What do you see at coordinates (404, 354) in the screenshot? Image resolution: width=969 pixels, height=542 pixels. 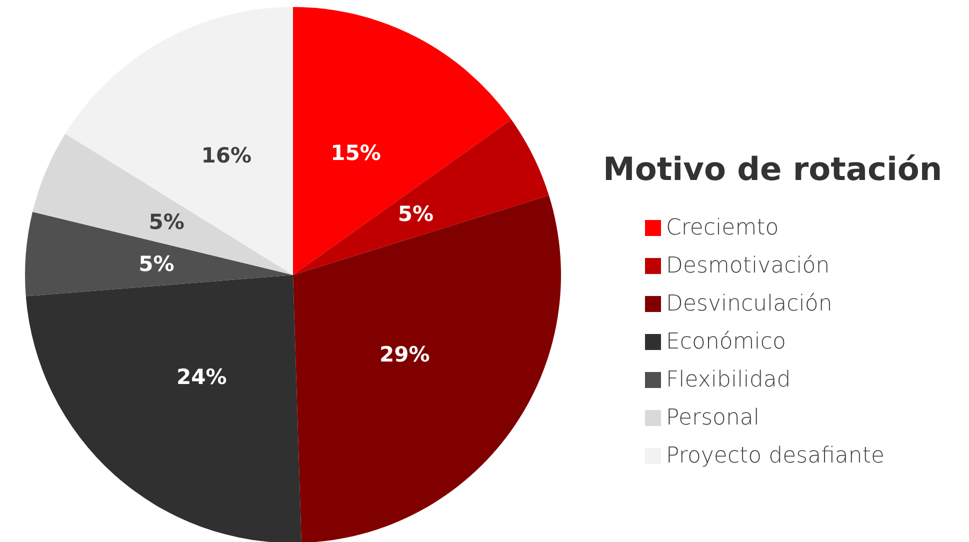 I see `data-label: 29%` at bounding box center [404, 354].